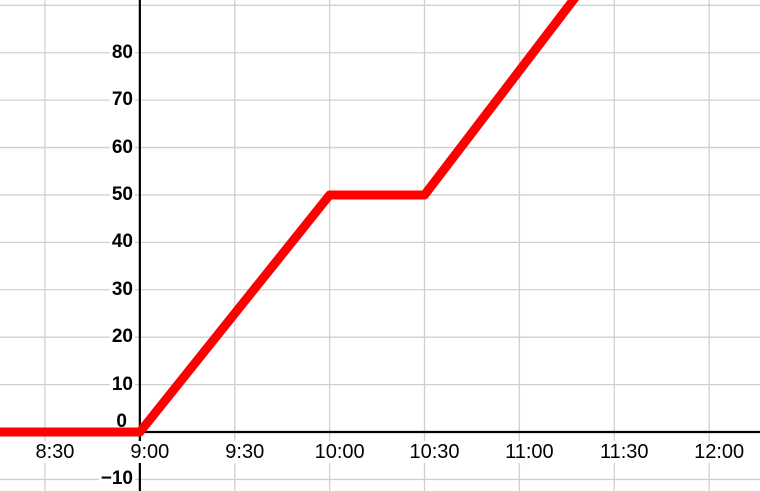 This screenshot has height=491, width=760. I want to click on x-tick-label: 8:30, so click(55, 452).